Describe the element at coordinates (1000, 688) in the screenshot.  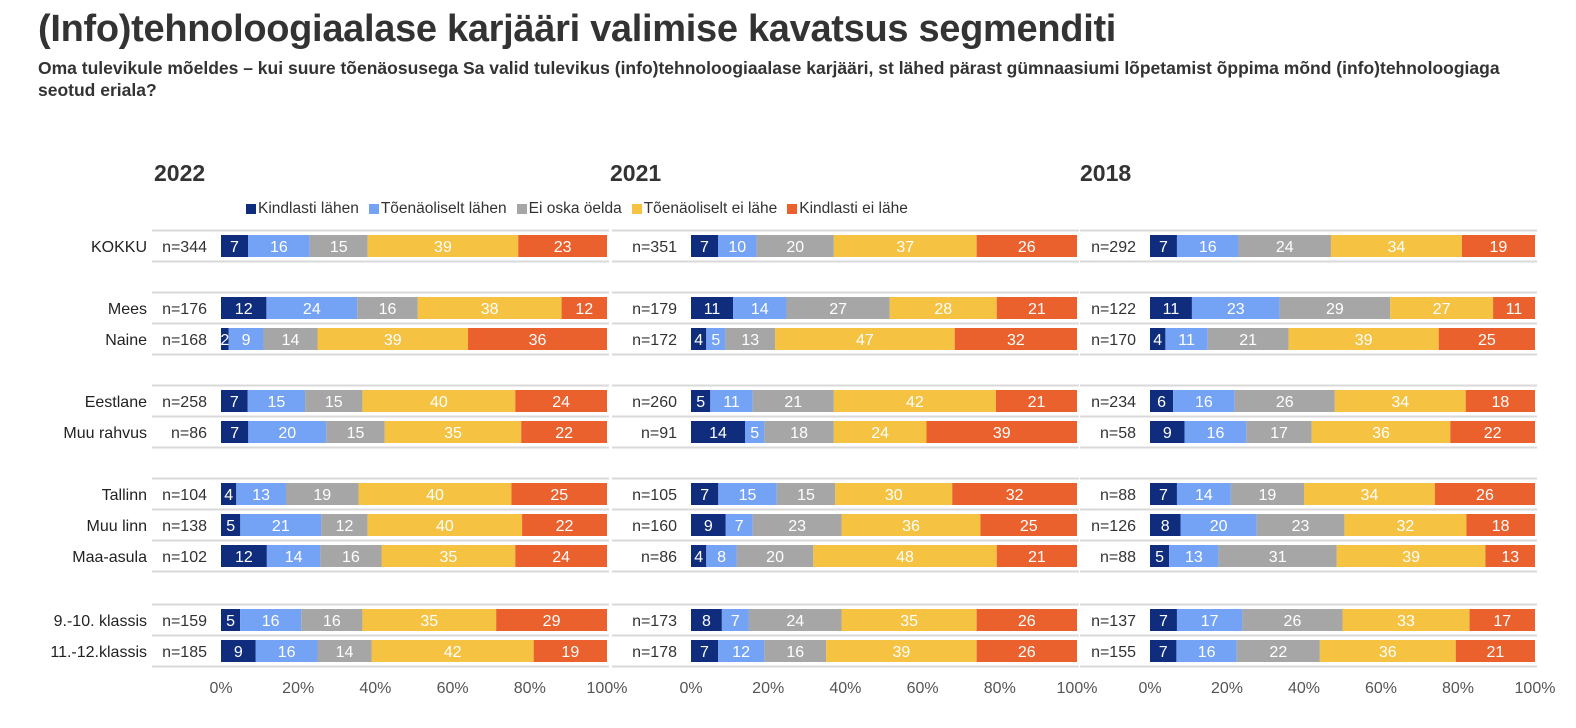
I see `x-tick-label: 80%` at that location.